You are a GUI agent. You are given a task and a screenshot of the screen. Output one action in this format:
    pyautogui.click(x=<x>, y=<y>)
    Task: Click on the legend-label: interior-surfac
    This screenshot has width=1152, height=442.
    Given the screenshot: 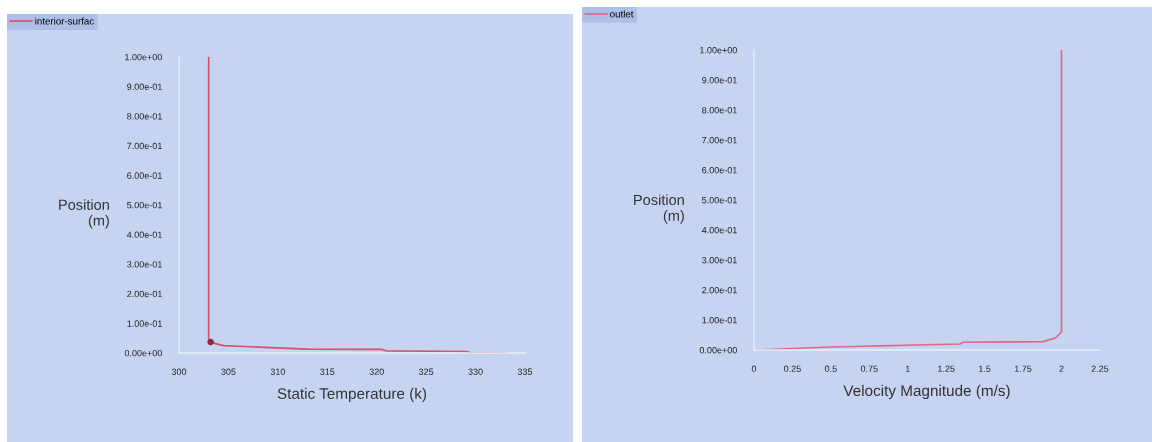 What is the action you would take?
    pyautogui.click(x=64, y=21)
    